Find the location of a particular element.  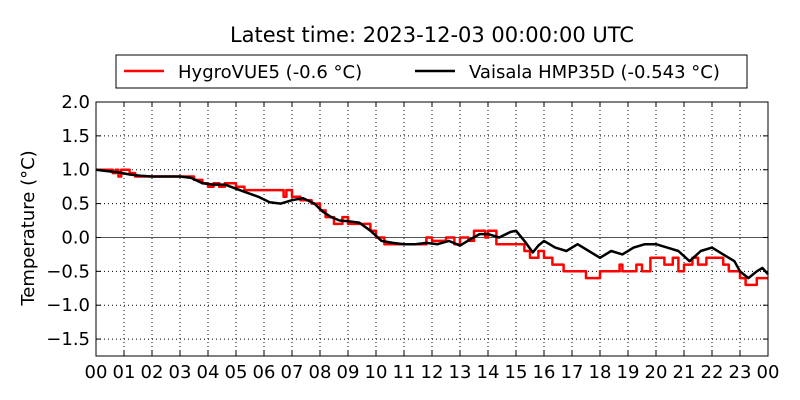

x-tick-label: 03 is located at coordinates (180, 372).